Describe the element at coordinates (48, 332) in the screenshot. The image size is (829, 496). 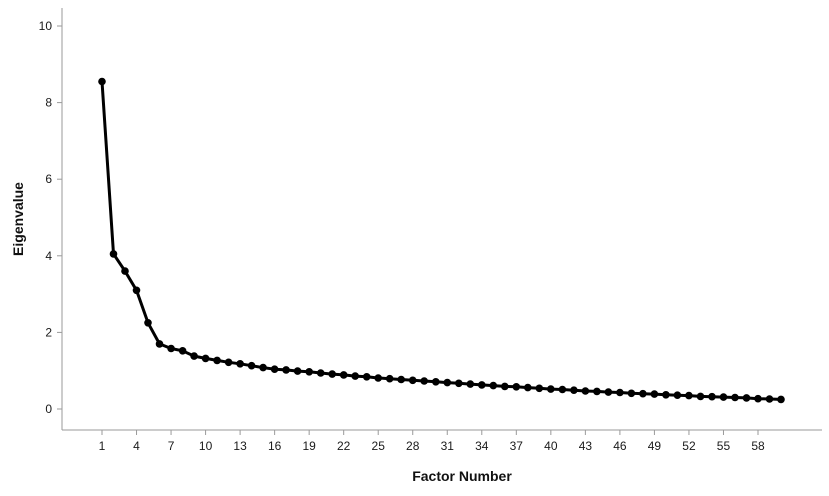
I see `y-tick-label: 2` at that location.